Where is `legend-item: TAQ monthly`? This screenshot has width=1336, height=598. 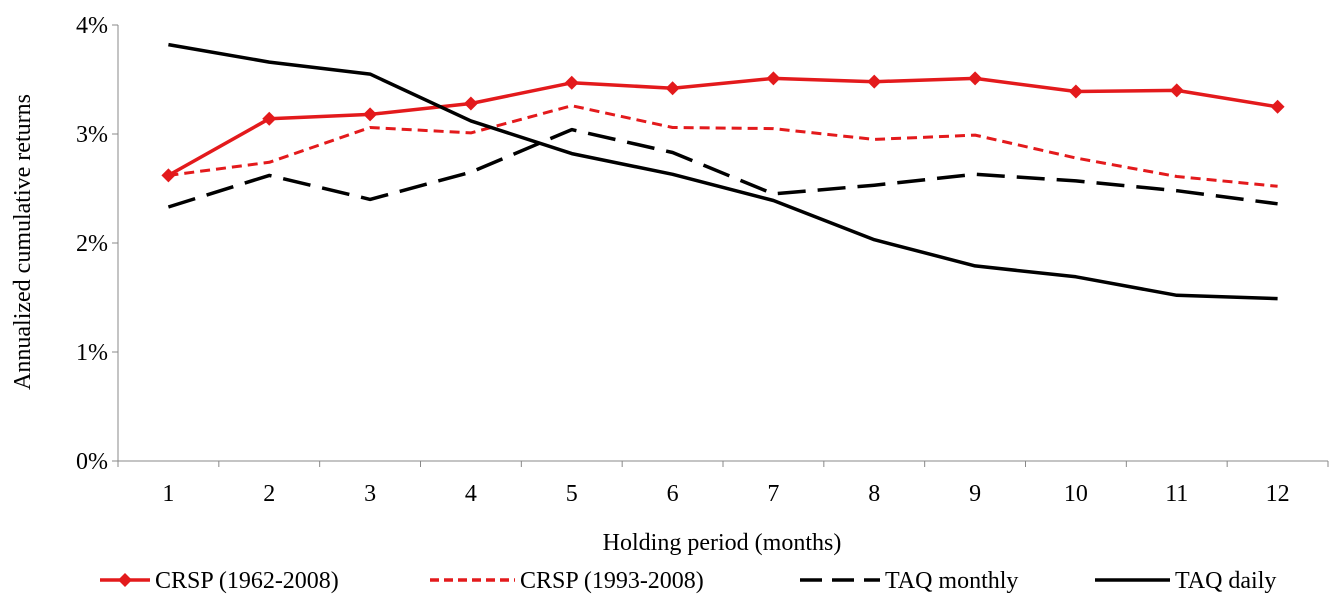 legend-item: TAQ monthly is located at coordinates (909, 581).